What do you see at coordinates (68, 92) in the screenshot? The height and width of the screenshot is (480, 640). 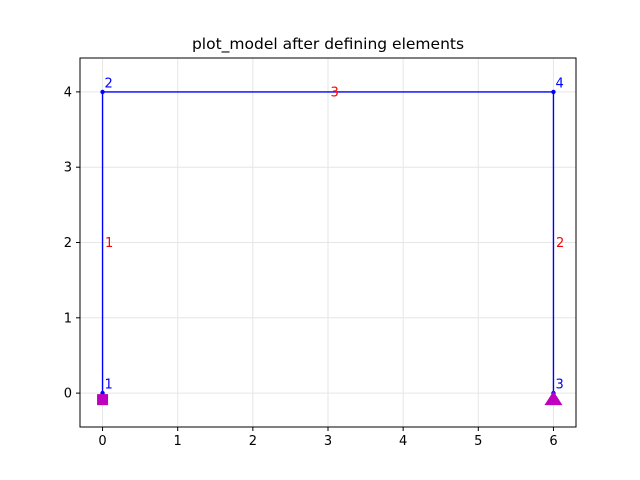 I see `y-tick-label: 4` at bounding box center [68, 92].